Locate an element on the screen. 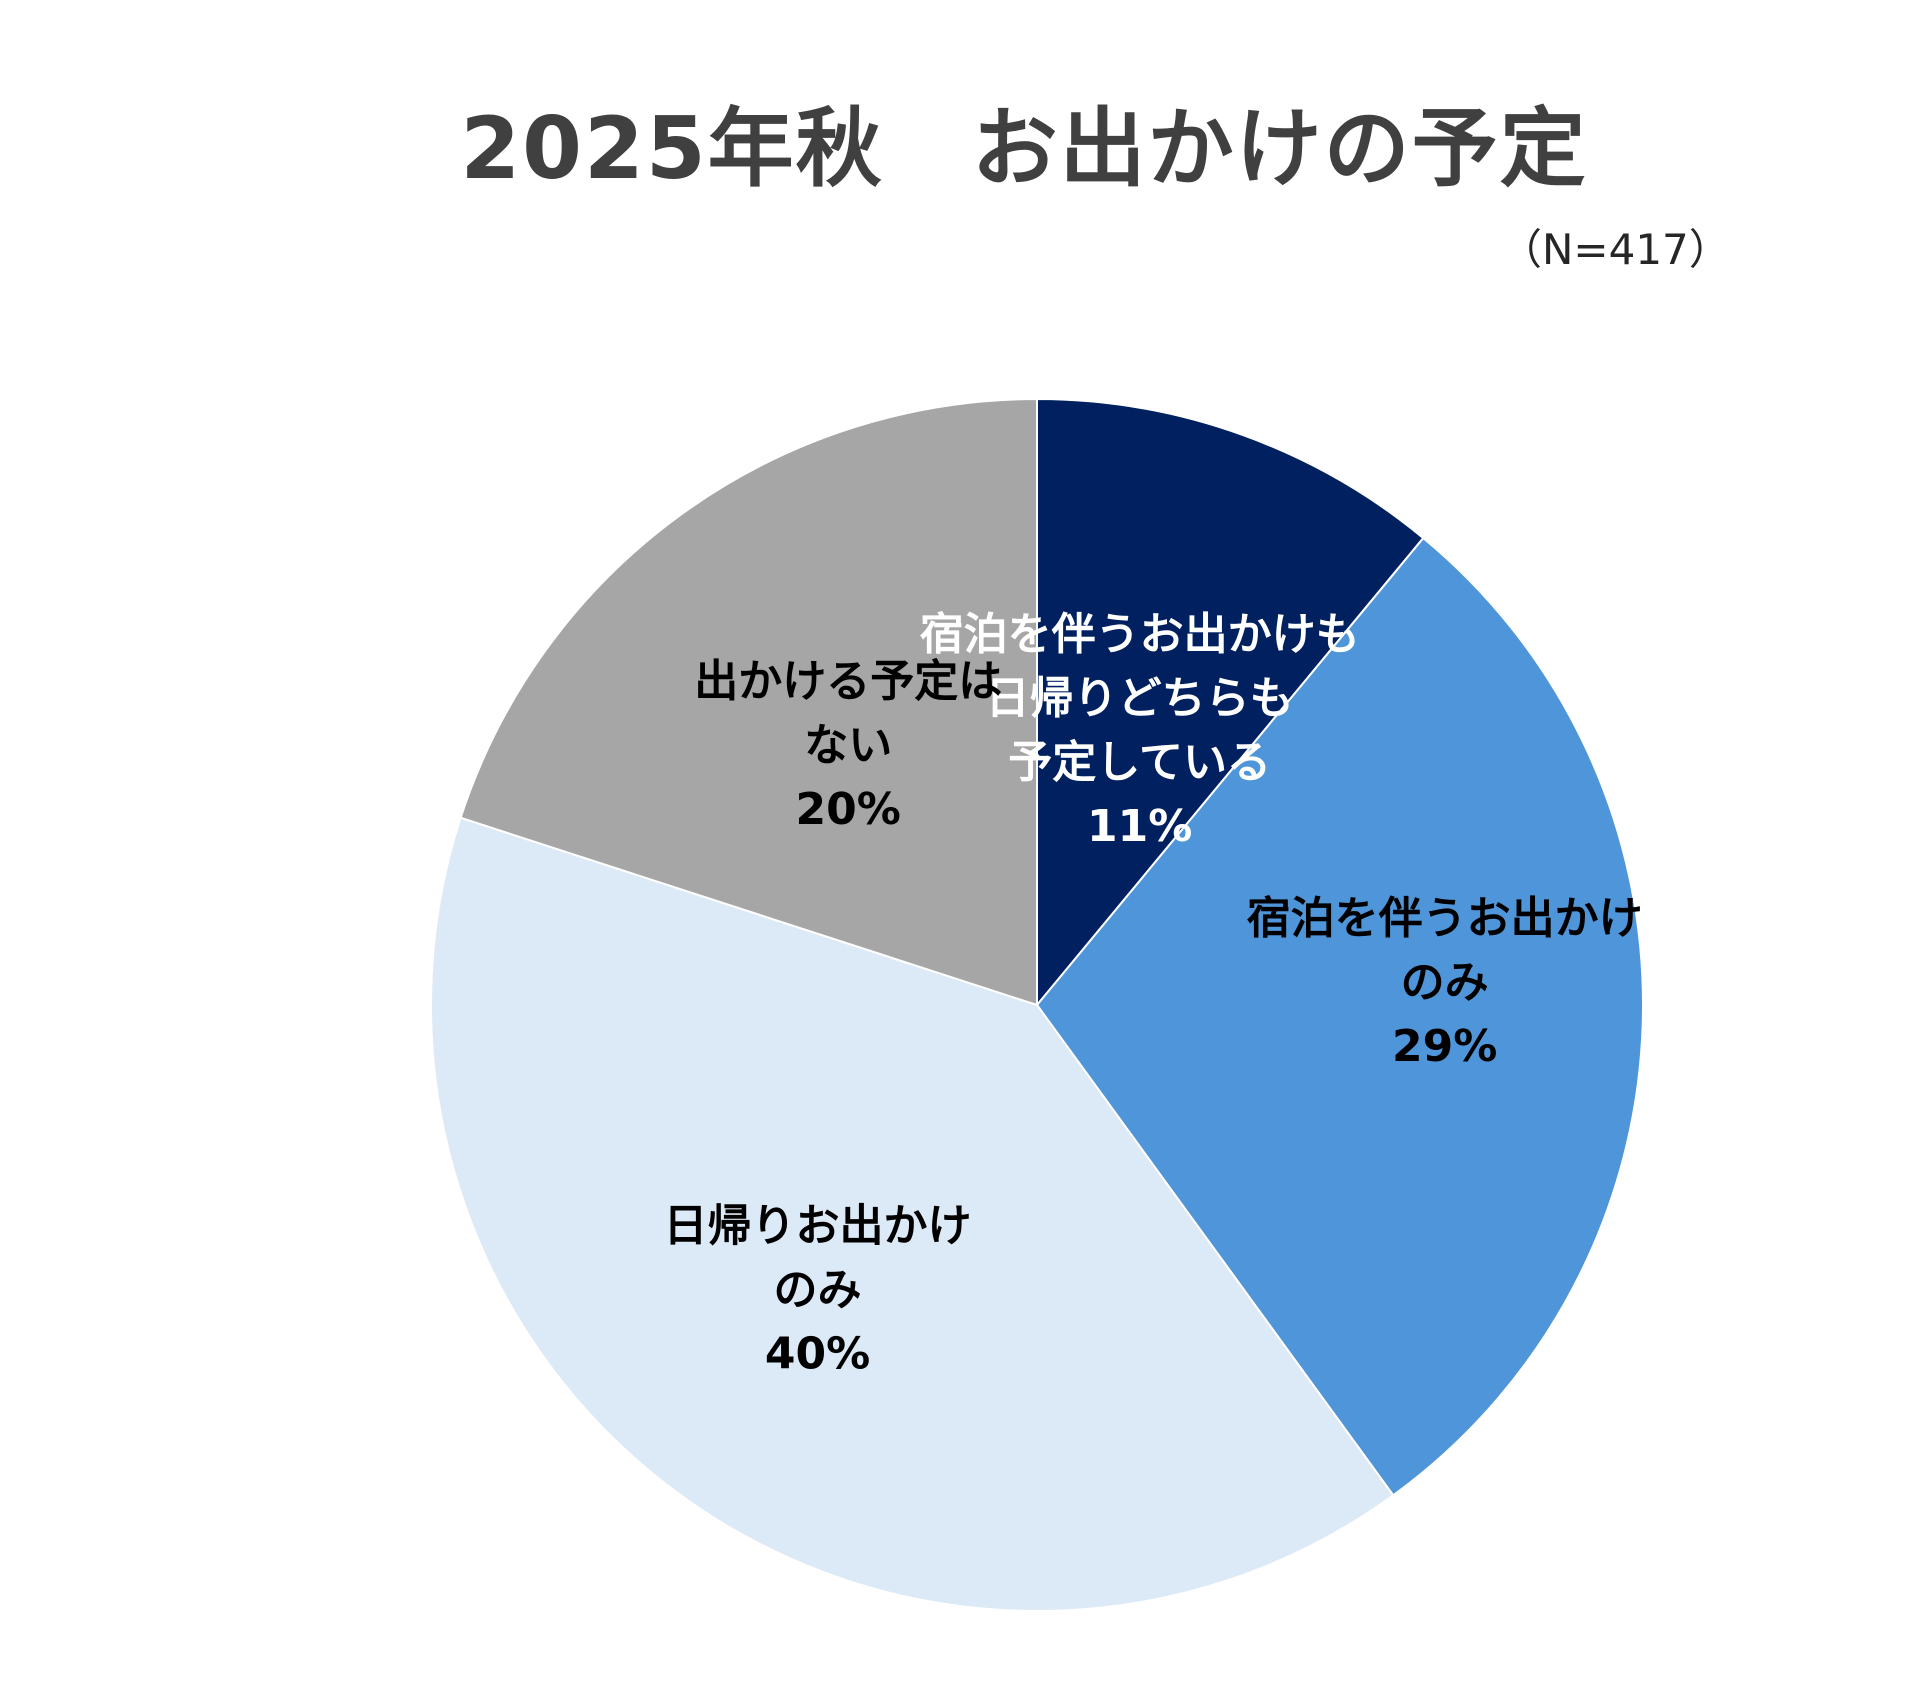  slice-2-category-label: 宿泊を伴うお出かけ is located at coordinates (1445, 918).